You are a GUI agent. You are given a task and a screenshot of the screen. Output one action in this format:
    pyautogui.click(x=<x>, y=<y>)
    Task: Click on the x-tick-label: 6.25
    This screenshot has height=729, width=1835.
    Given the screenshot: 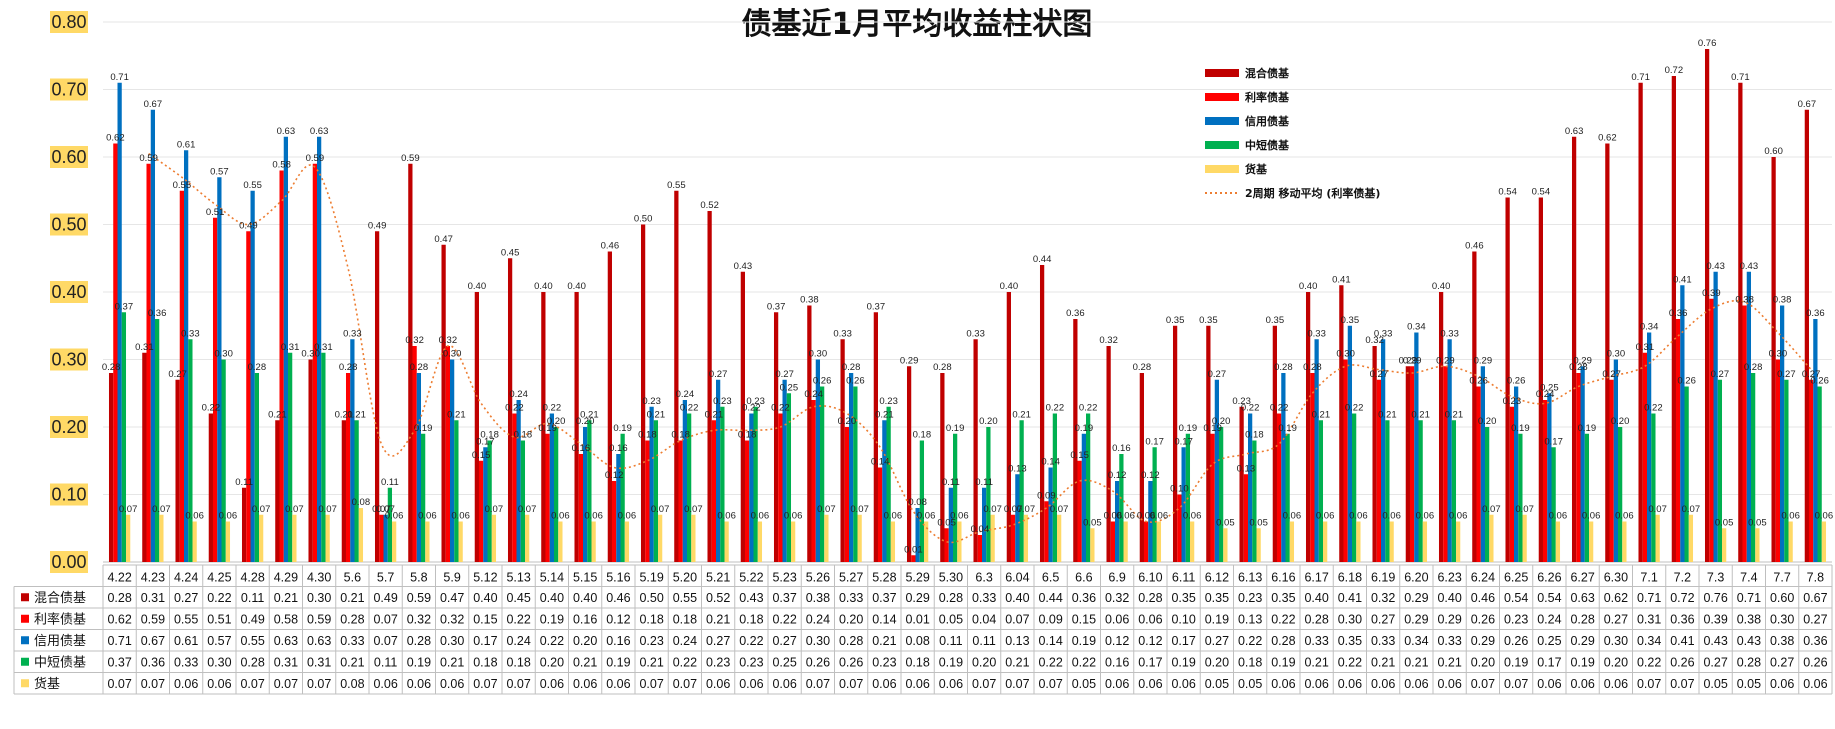 What is the action you would take?
    pyautogui.click(x=1516, y=578)
    